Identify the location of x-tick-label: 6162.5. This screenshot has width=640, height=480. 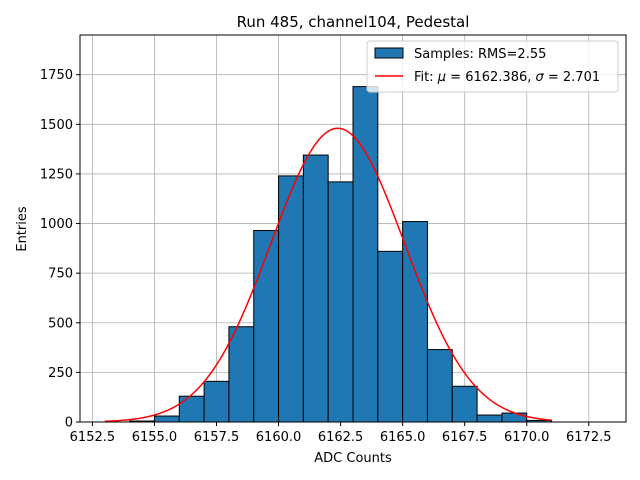
(341, 437).